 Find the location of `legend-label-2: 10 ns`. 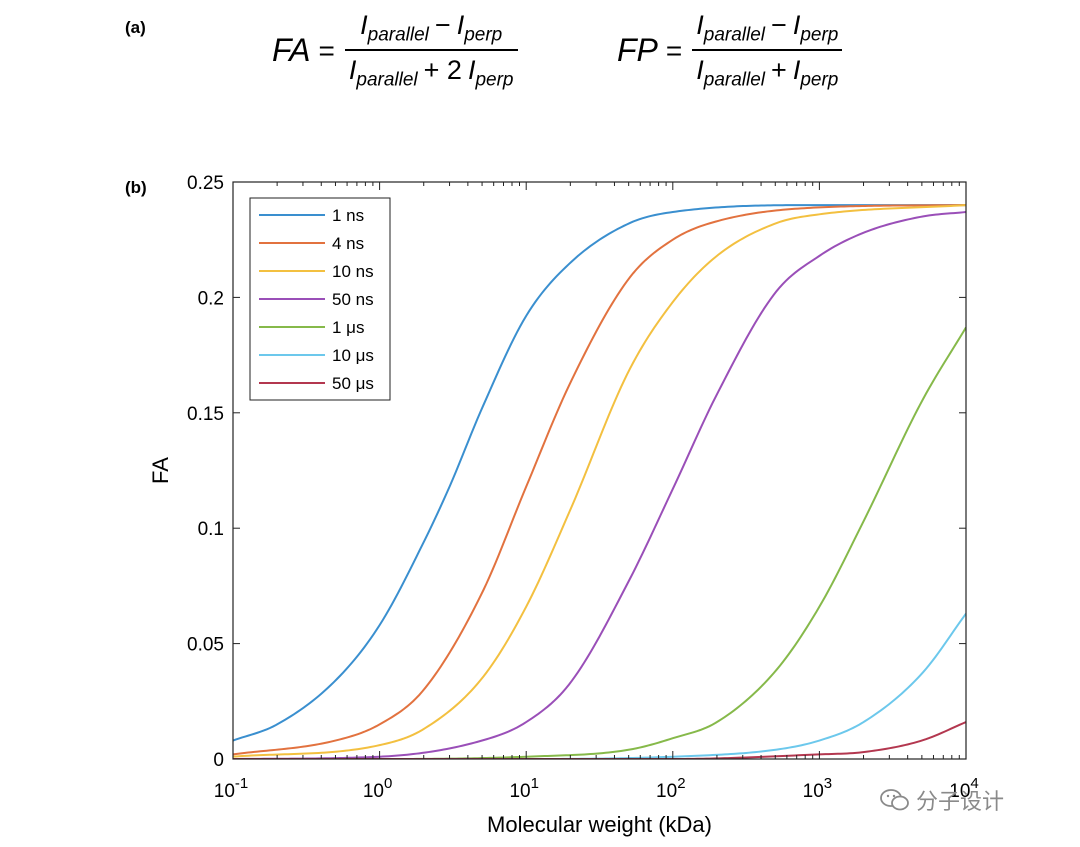

legend-label-2: 10 ns is located at coordinates (353, 271).